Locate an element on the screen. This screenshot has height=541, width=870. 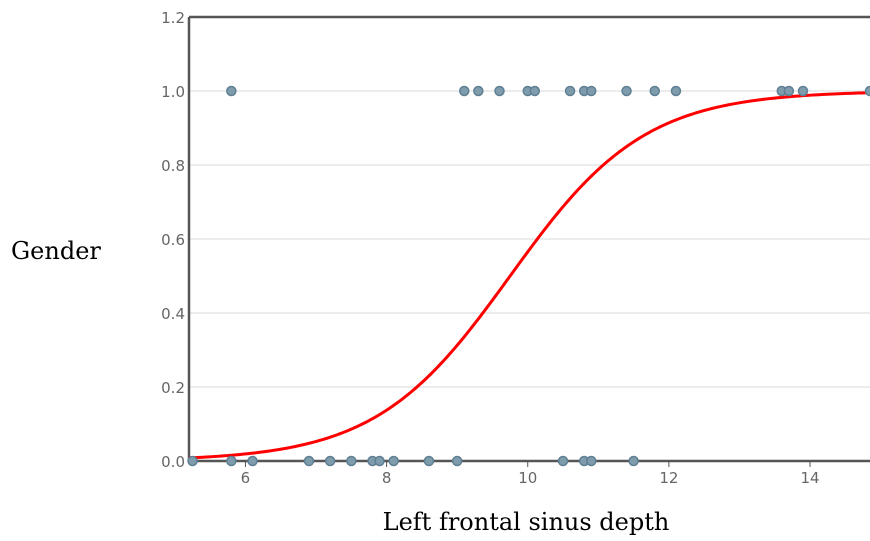
x-tick-label: 12 is located at coordinates (668, 478).